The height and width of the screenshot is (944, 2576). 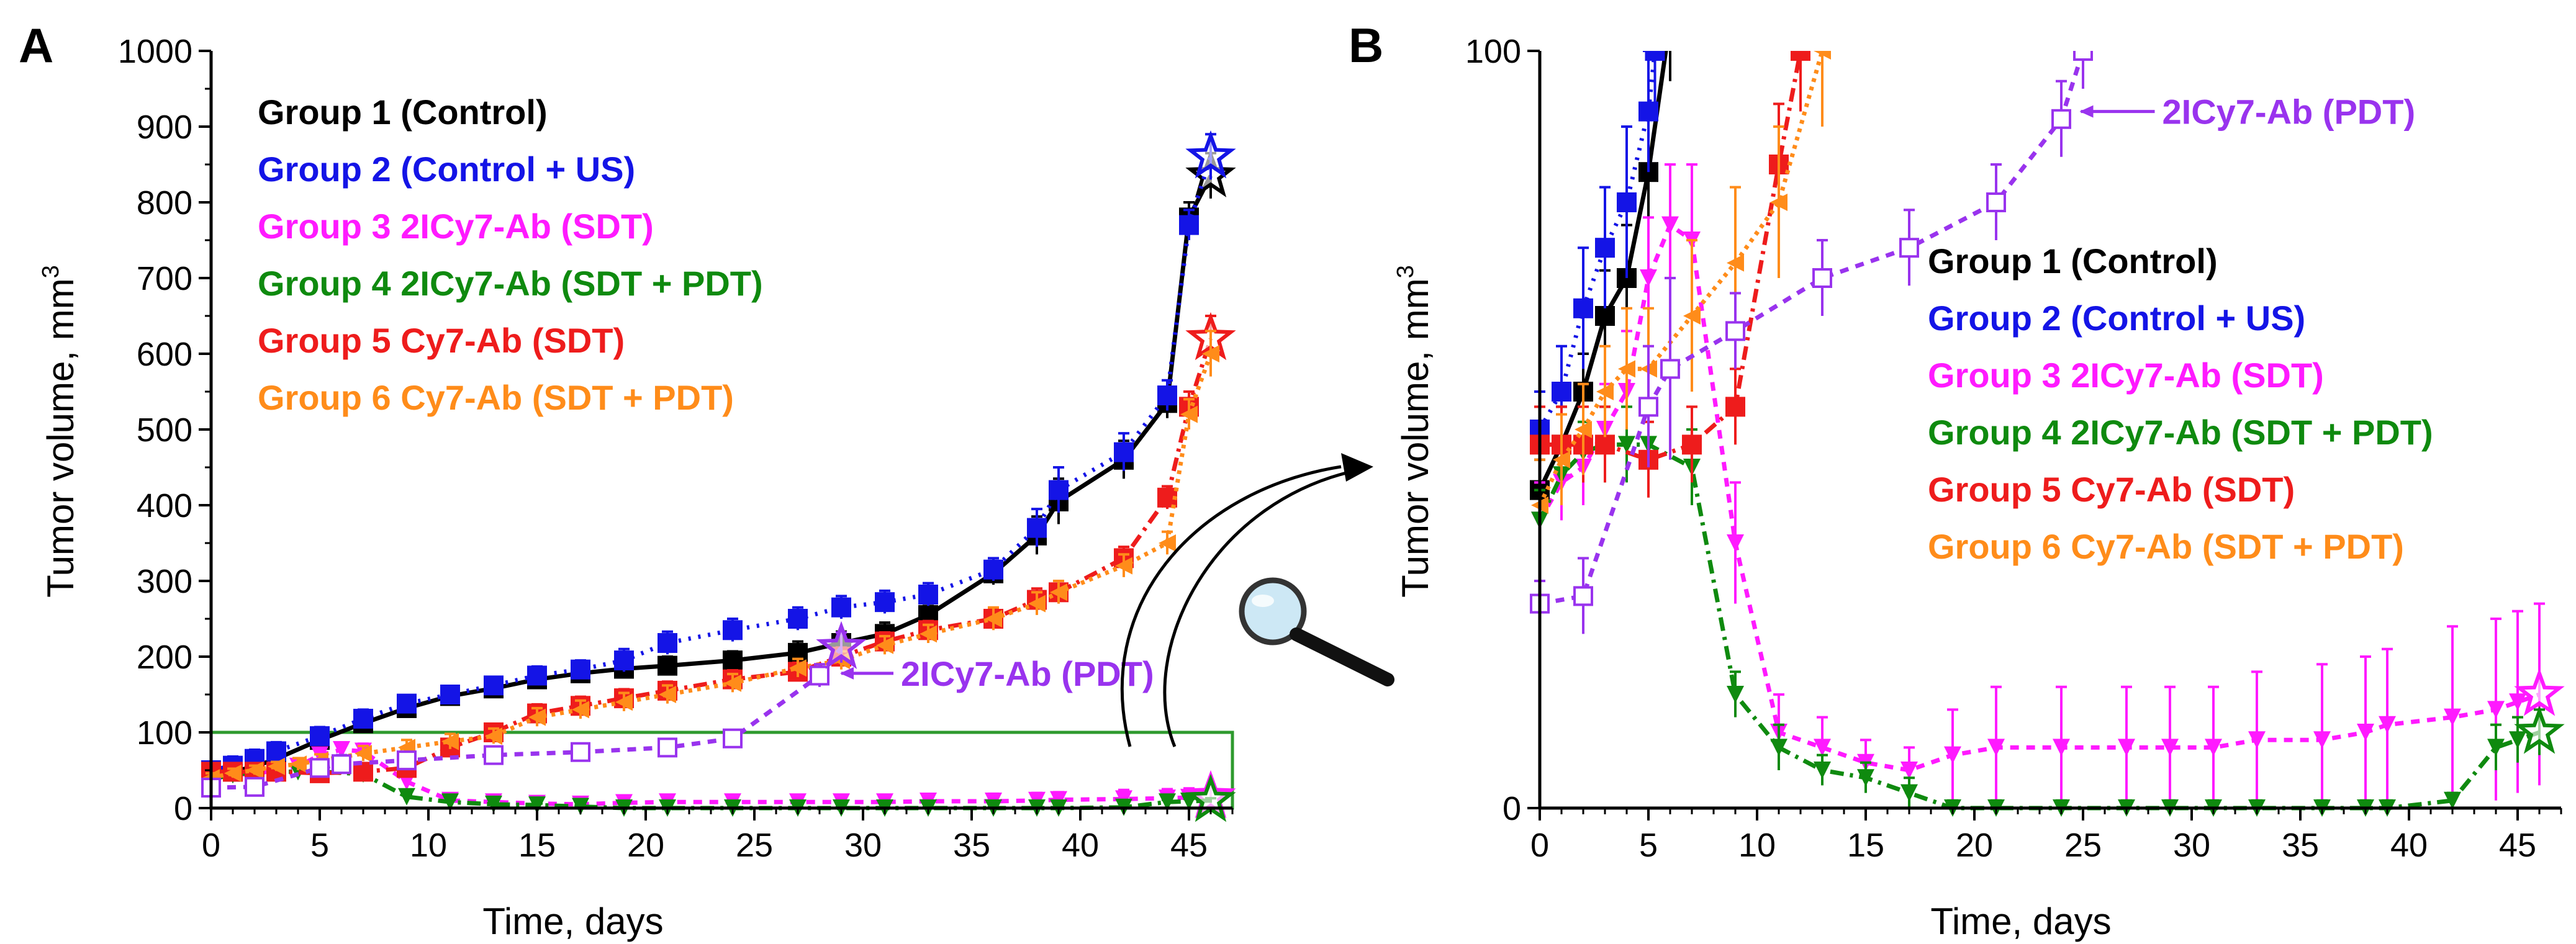 I want to click on legend-entry: Group 3 2ICy7-Ab (SDT), so click(x=456, y=226).